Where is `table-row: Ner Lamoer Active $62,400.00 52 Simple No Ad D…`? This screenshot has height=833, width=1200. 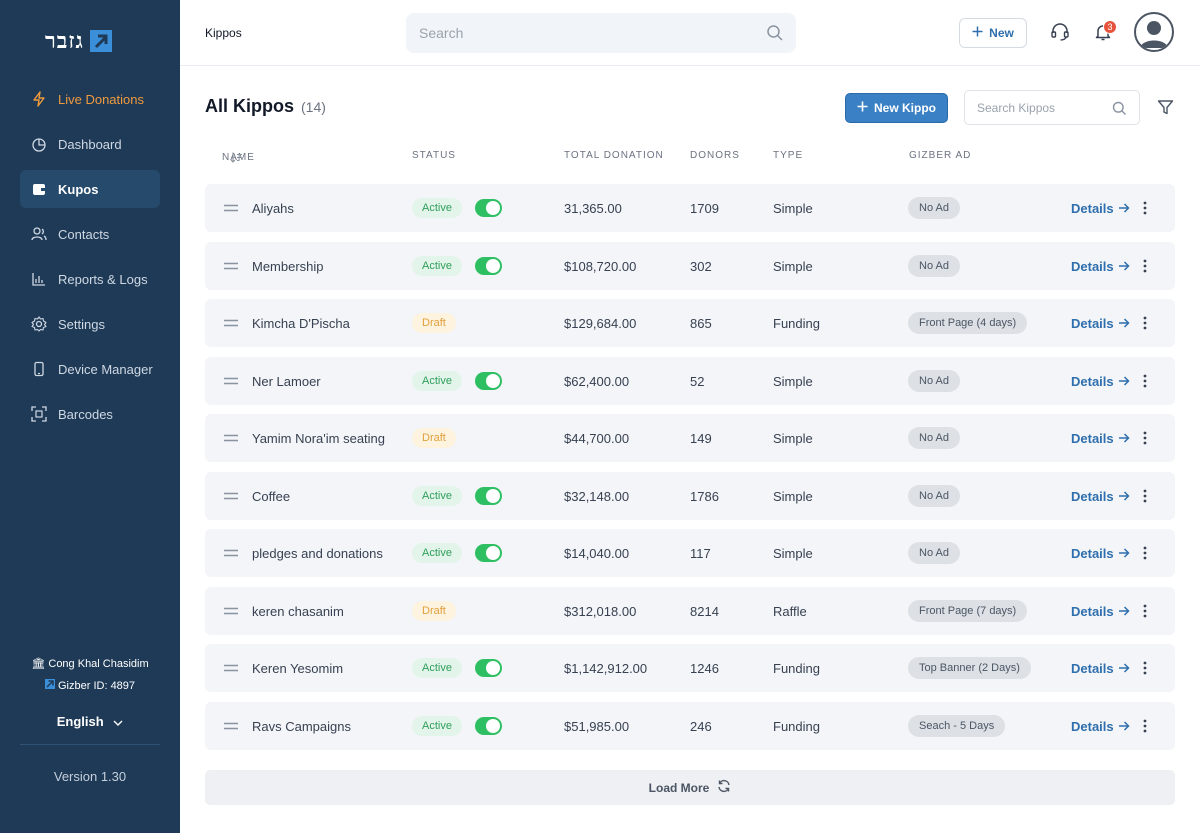
table-row: Ner Lamoer Active $62,400.00 52 Simple No Ad D… is located at coordinates (690, 381).